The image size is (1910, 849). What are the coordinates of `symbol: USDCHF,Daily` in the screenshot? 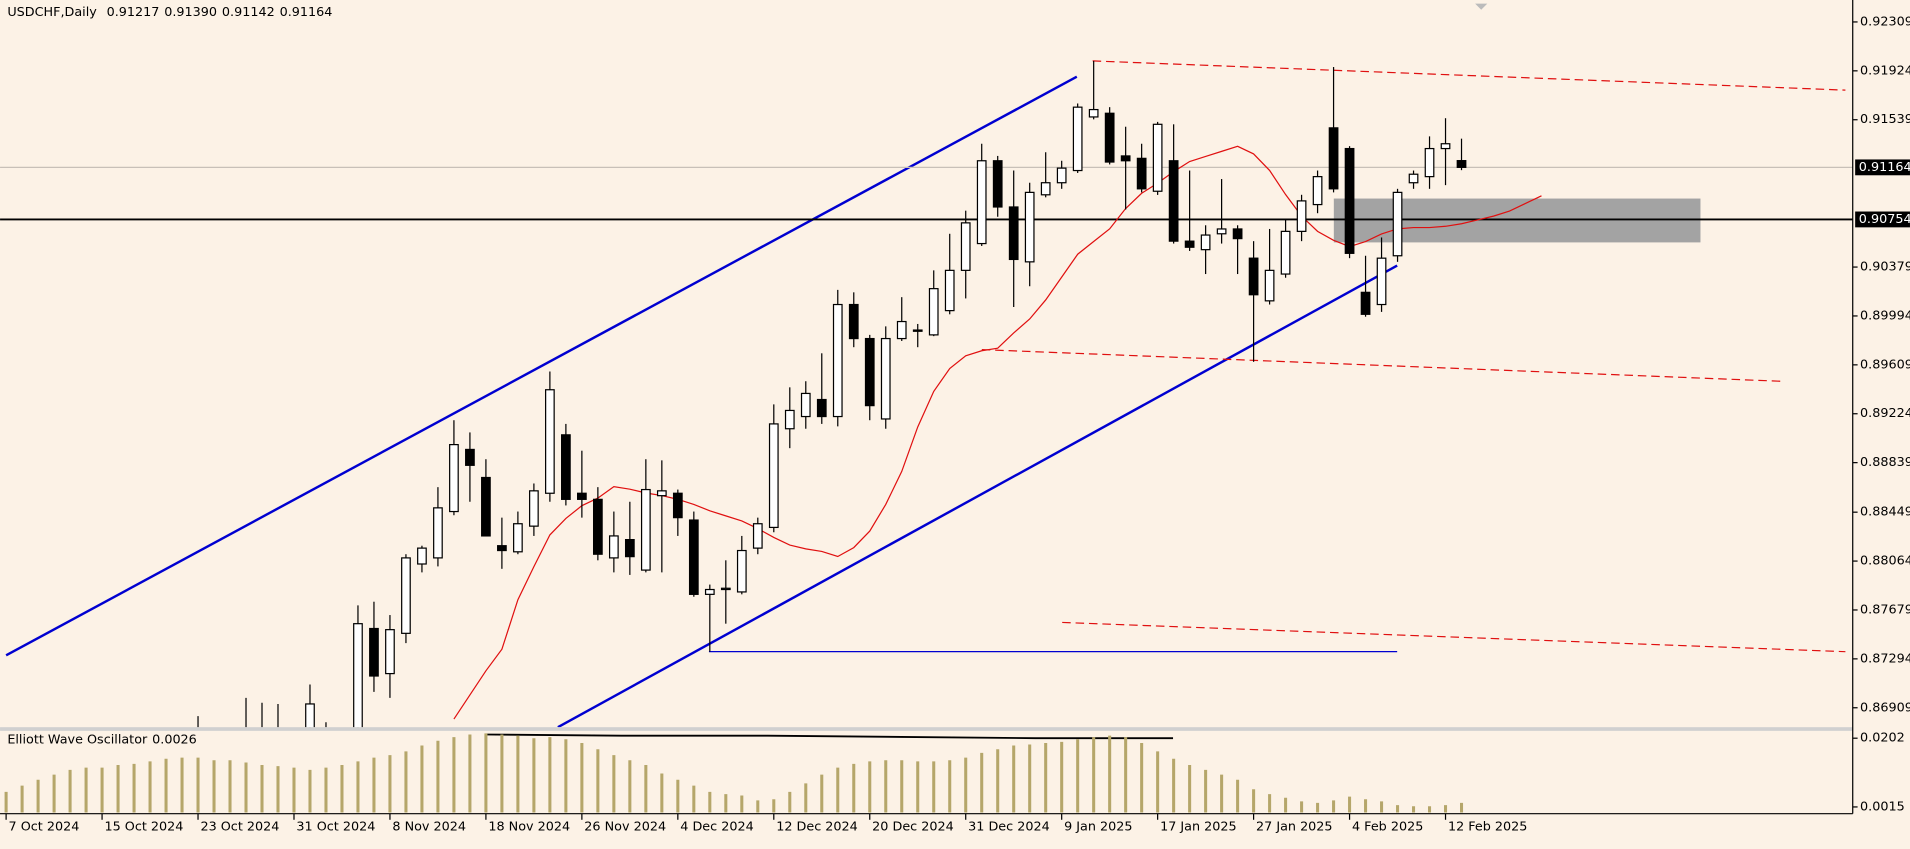 It's located at (52, 12).